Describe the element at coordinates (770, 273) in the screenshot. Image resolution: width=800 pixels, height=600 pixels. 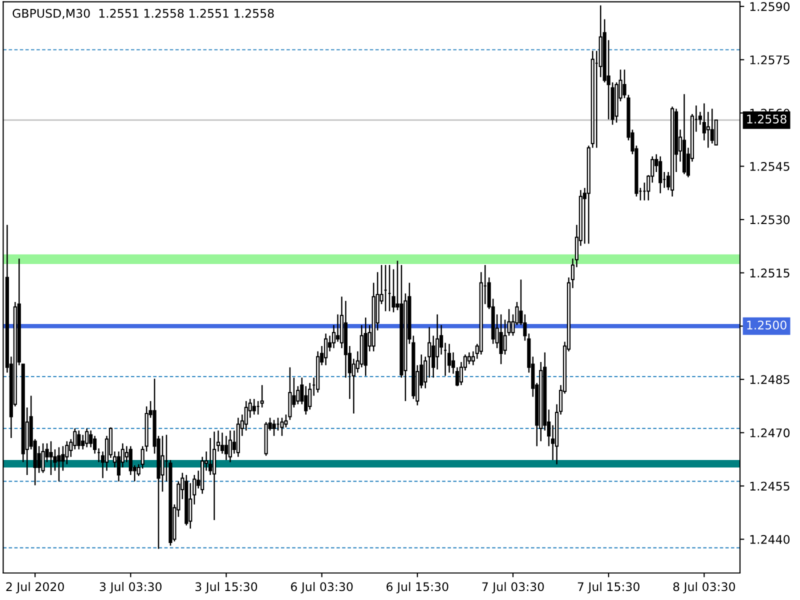
I see `y-tick-label: 1.2515` at that location.